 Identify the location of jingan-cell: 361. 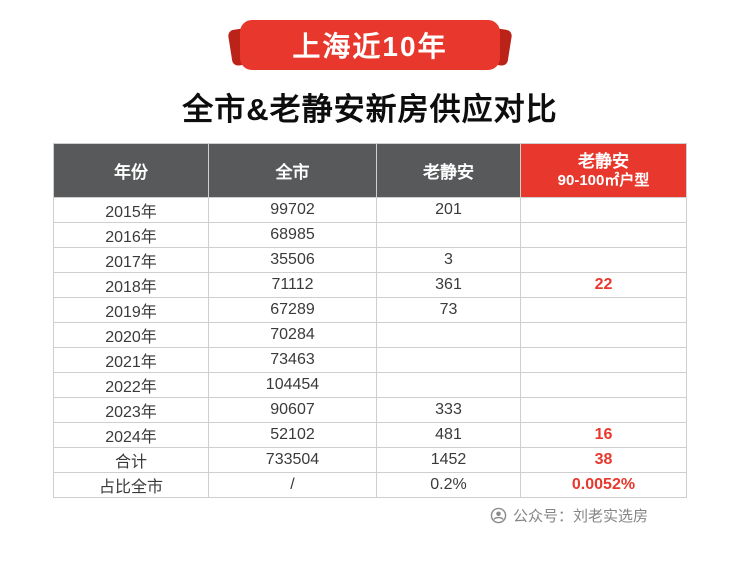
(448, 285).